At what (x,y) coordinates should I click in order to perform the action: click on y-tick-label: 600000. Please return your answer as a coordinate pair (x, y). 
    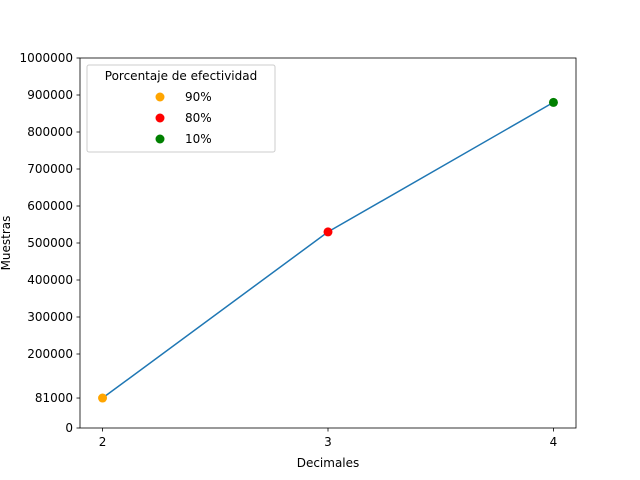
    Looking at the image, I should click on (50, 206).